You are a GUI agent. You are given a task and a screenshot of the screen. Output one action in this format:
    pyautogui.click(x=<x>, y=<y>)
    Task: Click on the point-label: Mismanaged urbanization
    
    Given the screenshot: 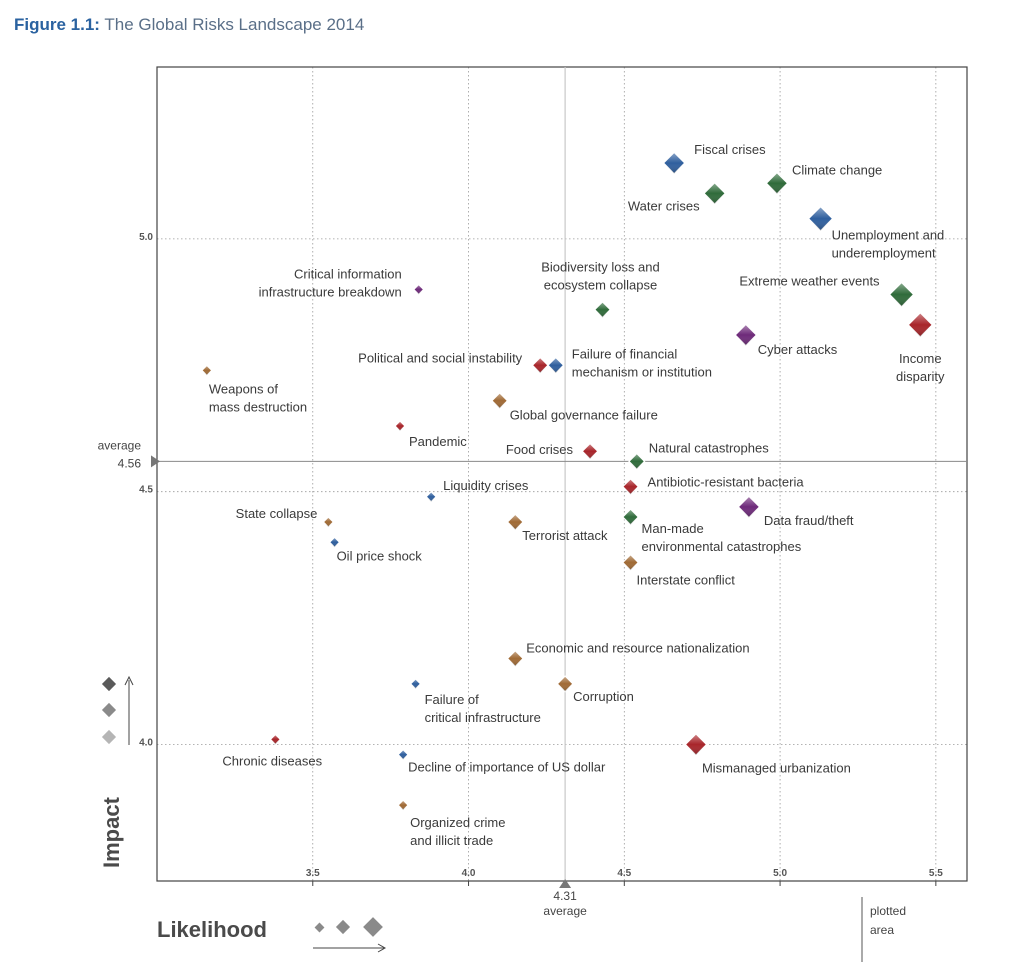 What is the action you would take?
    pyautogui.click(x=776, y=767)
    